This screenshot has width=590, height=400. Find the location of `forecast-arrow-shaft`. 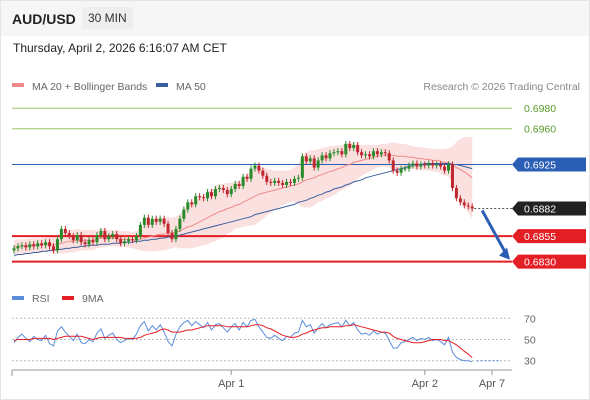

forecast-arrow-shaft is located at coordinates (494, 232).